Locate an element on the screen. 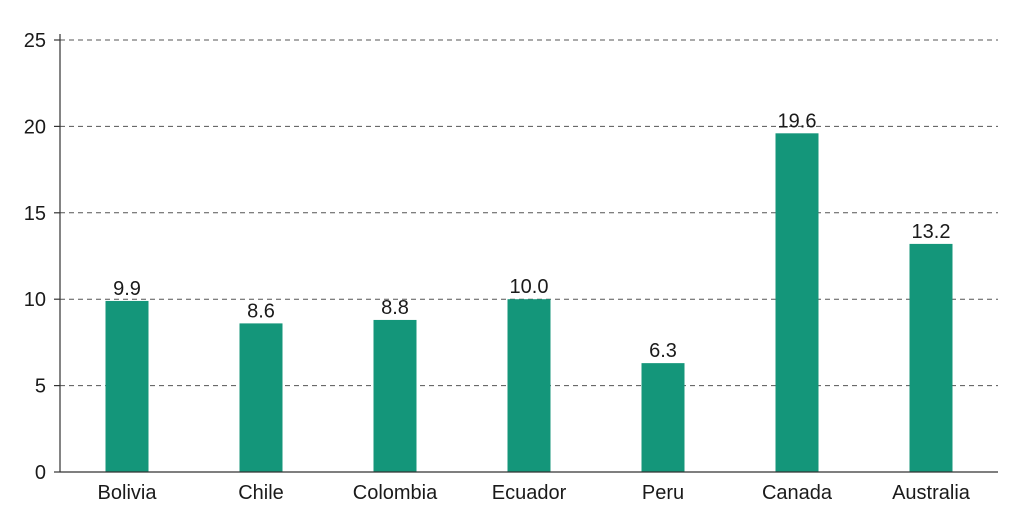 This screenshot has height=523, width=1024. x-tick-label-australia: Australia is located at coordinates (931, 493).